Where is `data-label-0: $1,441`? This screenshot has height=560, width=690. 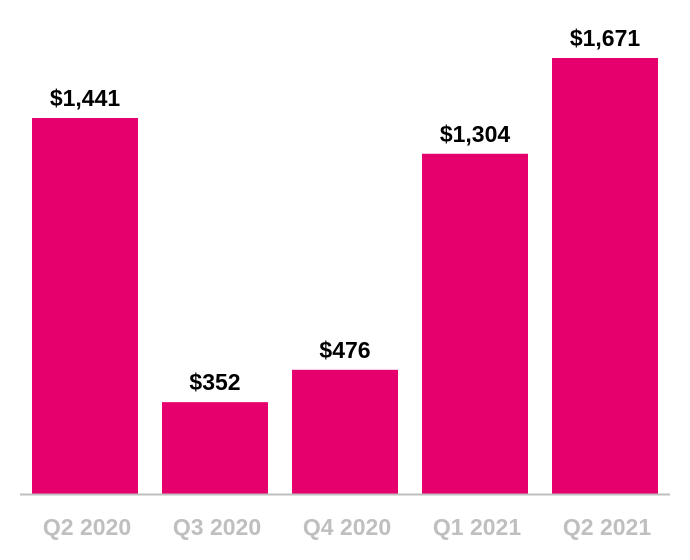
data-label-0: $1,441 is located at coordinates (85, 98).